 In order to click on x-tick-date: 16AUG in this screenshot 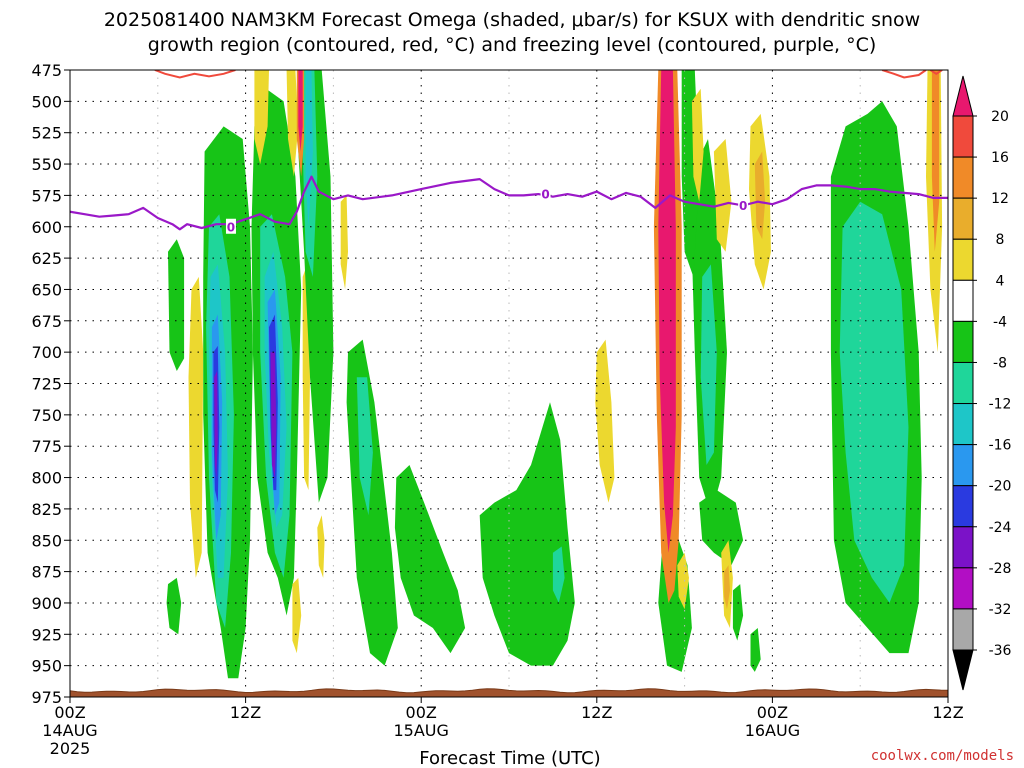, I will do `click(772, 730)`.